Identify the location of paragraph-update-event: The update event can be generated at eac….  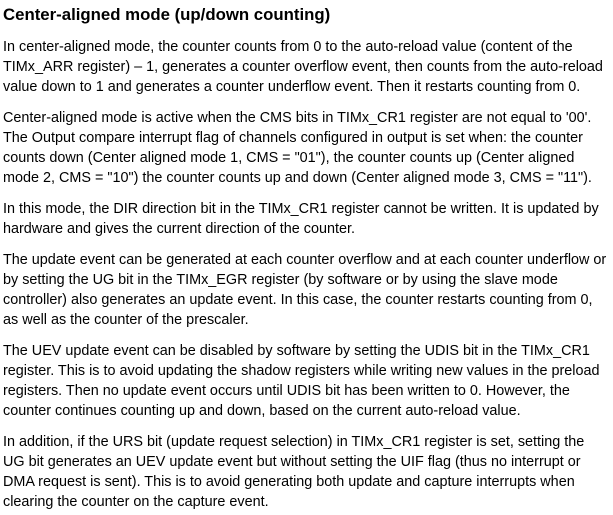
(305, 290).